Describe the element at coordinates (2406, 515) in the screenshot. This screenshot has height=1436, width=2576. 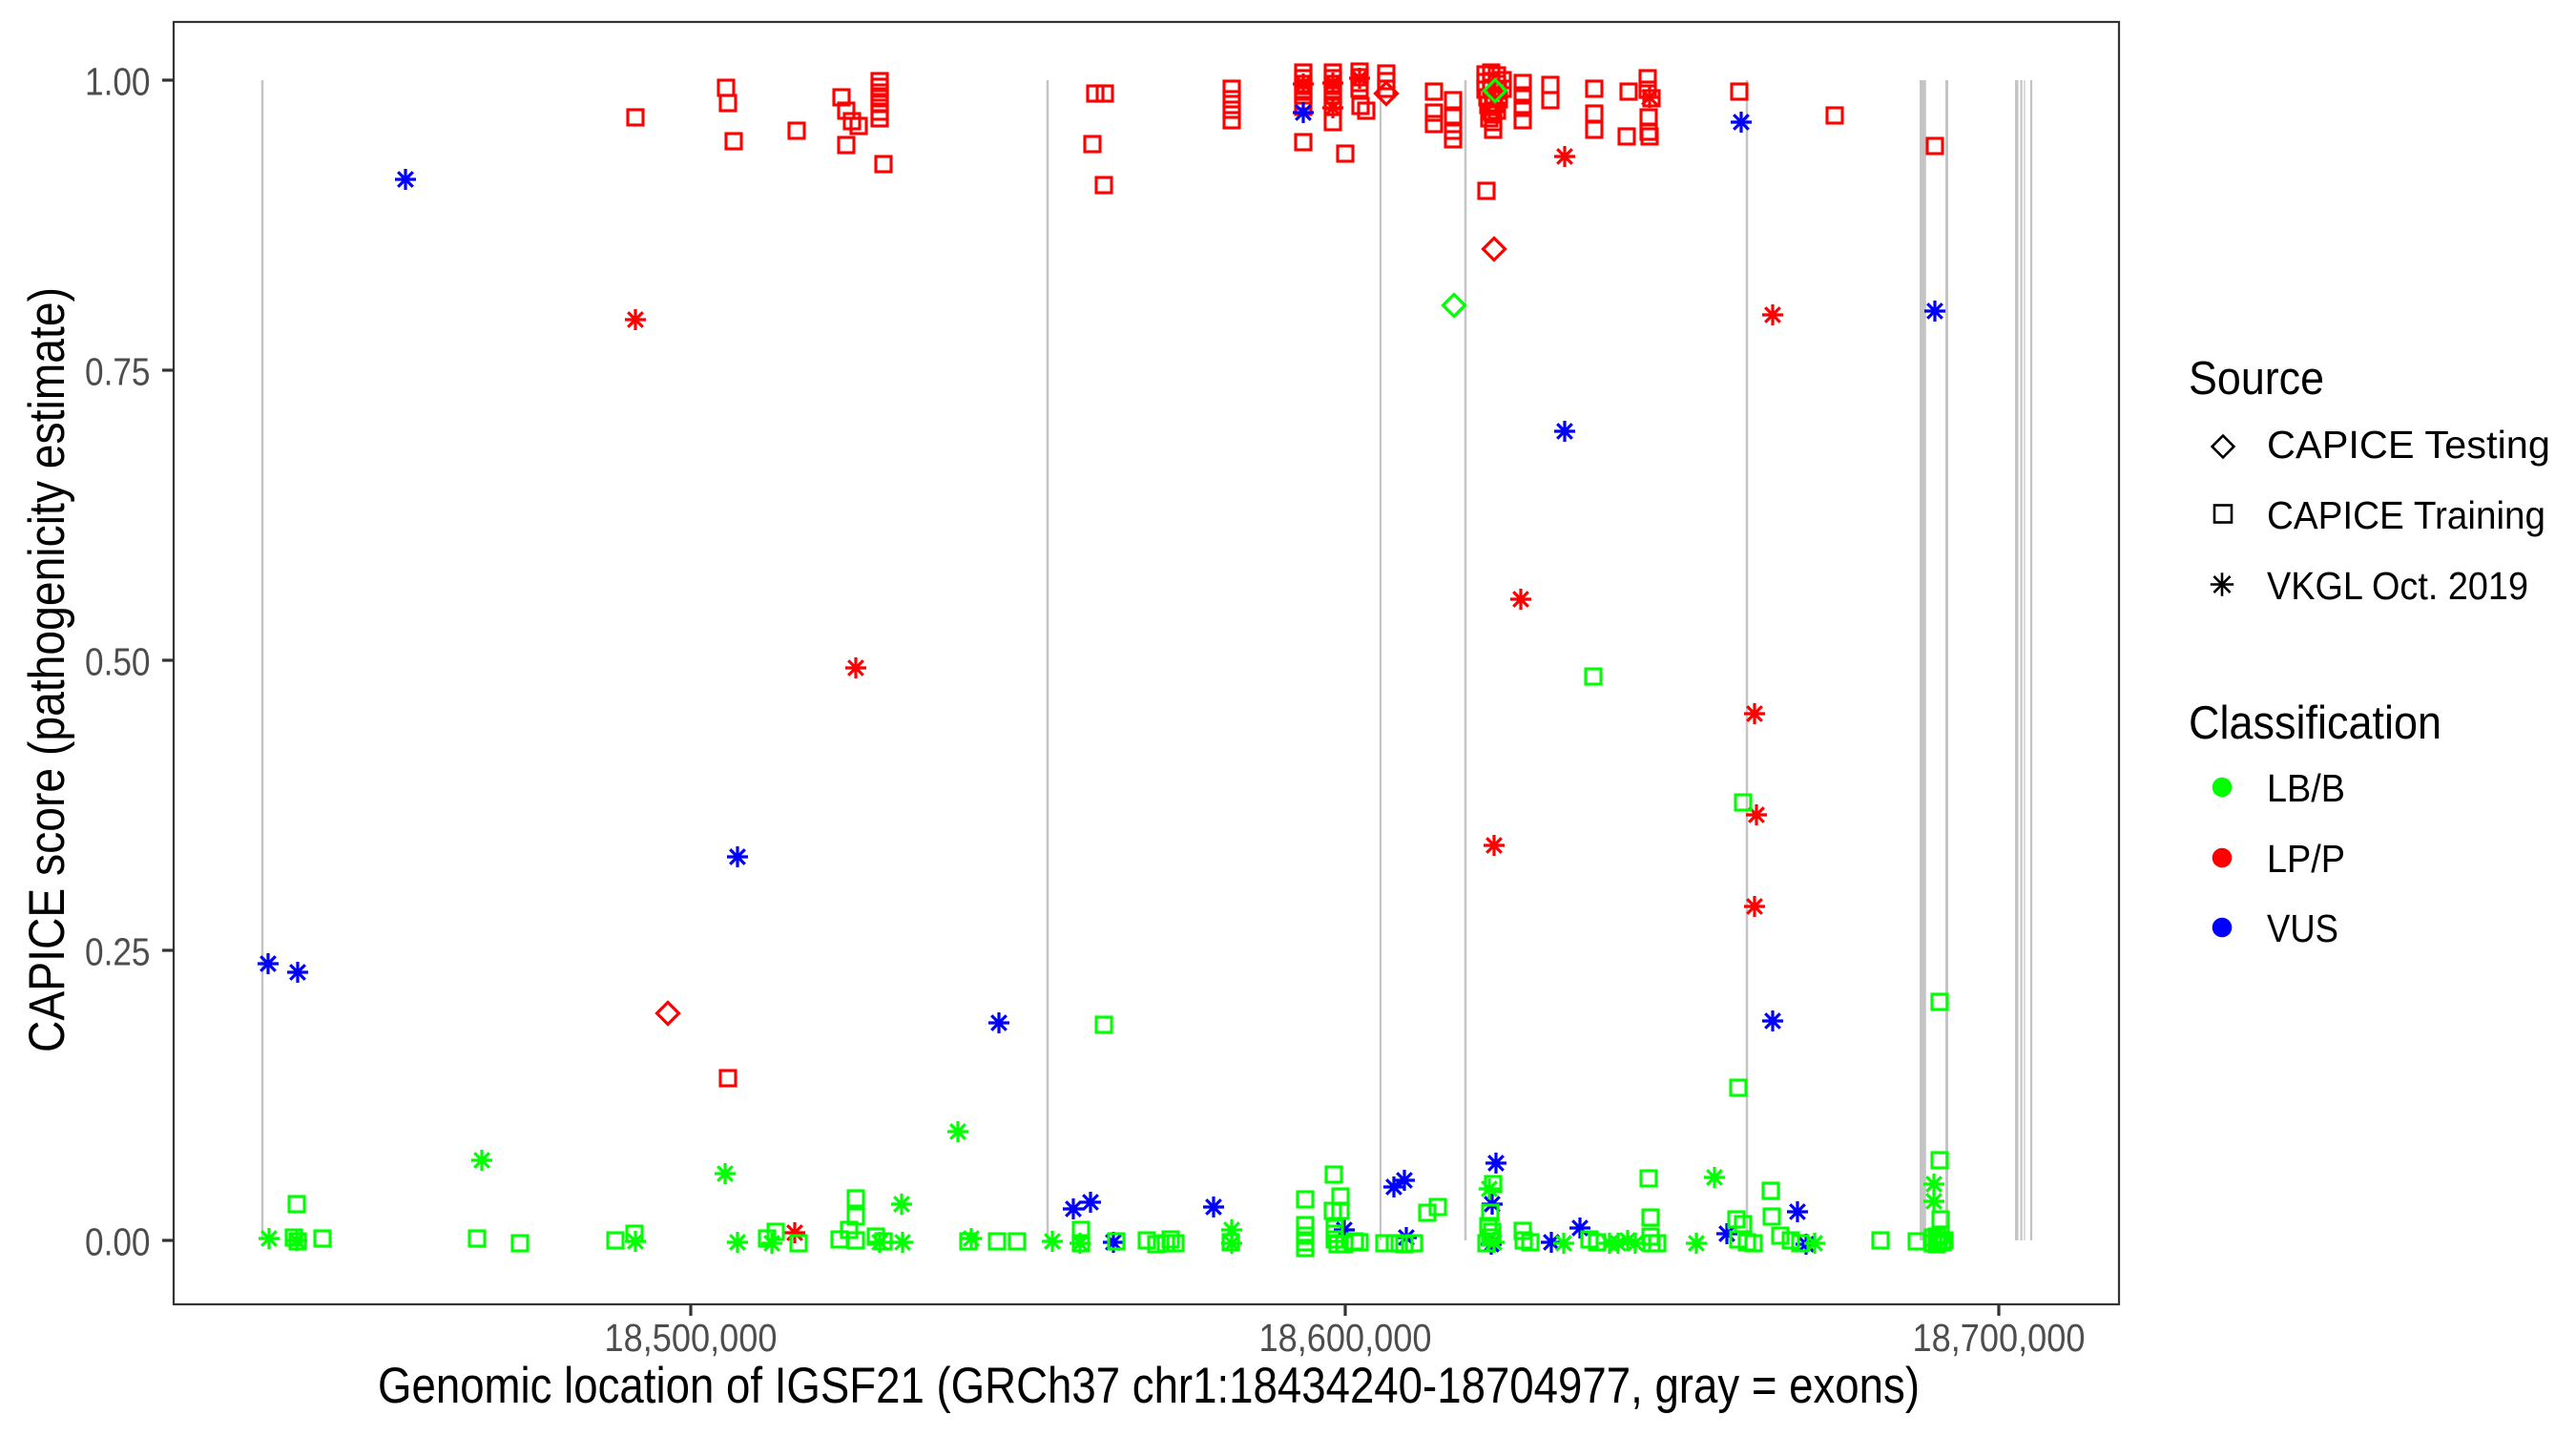
I see `svg-text: CAPICE Training` at that location.